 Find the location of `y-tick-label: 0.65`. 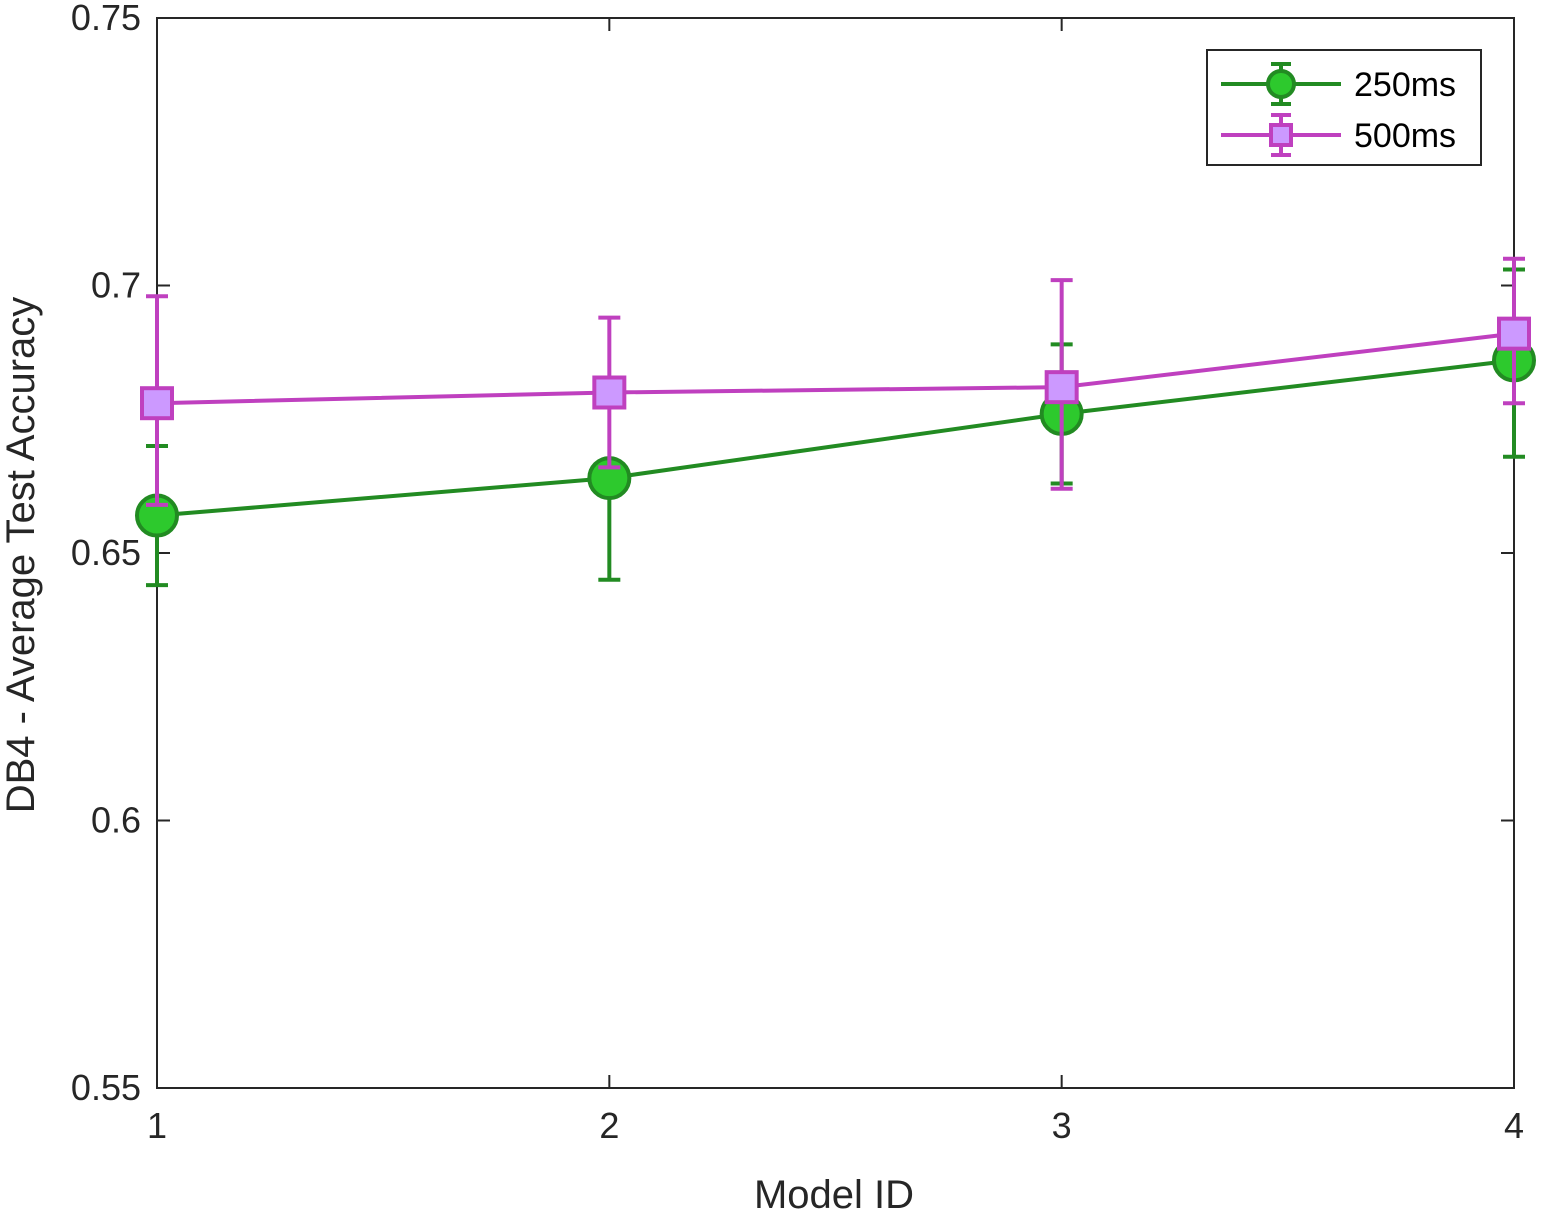

y-tick-label: 0.65 is located at coordinates (106, 552).